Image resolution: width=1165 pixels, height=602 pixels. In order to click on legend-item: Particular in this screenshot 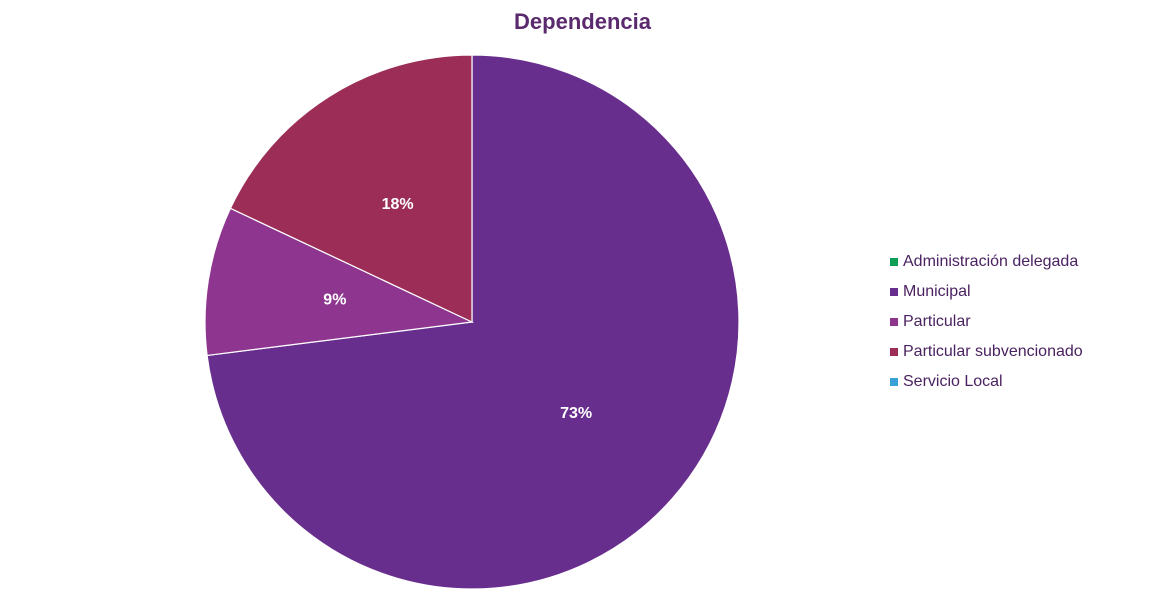, I will do `click(986, 322)`.